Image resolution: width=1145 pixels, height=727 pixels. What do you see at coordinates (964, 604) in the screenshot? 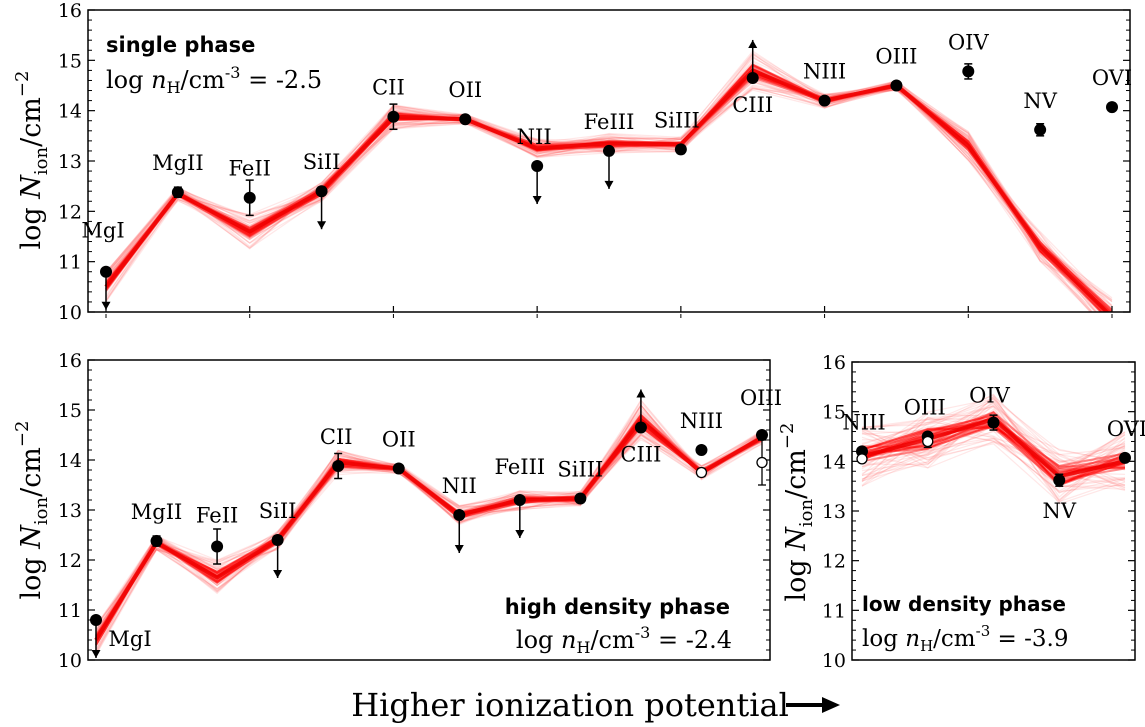
I see `panel-title: low density phase` at bounding box center [964, 604].